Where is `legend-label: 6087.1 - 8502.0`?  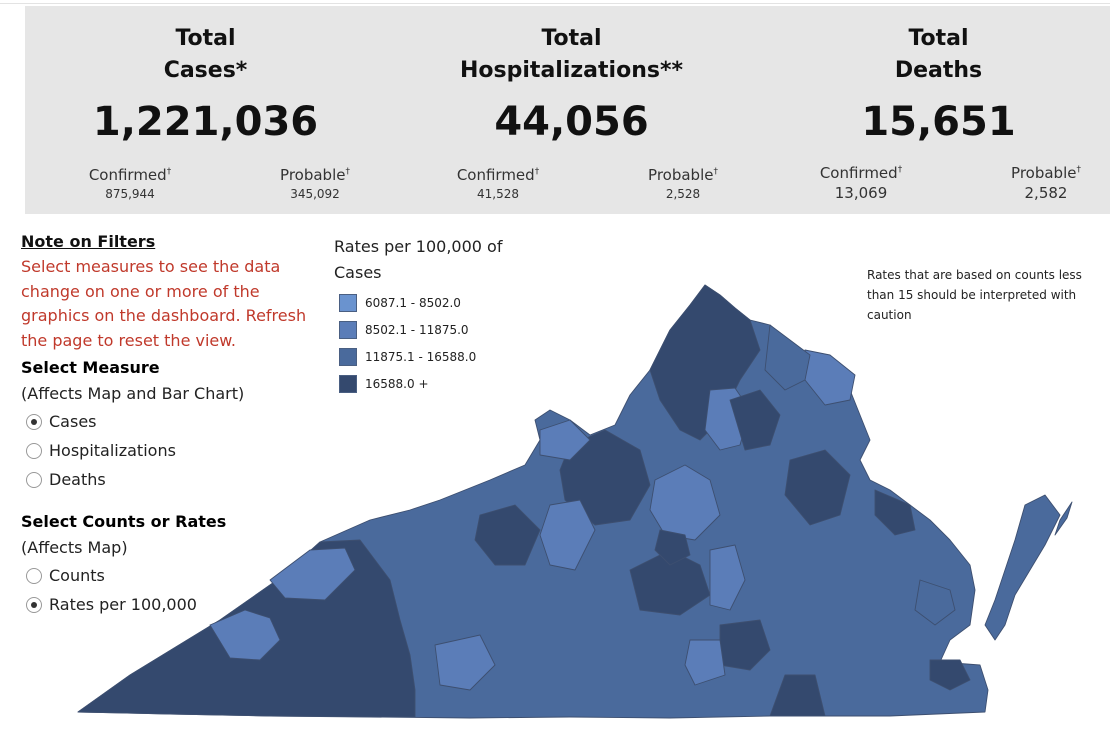 legend-label: 6087.1 - 8502.0 is located at coordinates (413, 302).